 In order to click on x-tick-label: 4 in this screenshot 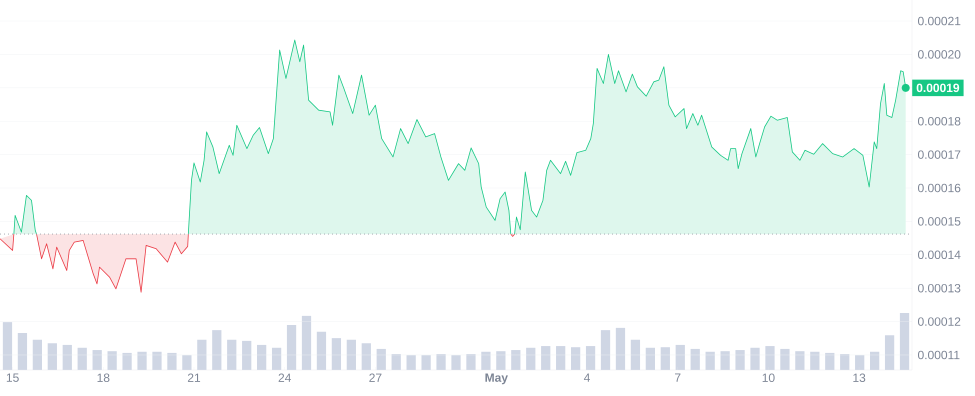, I will do `click(587, 378)`.